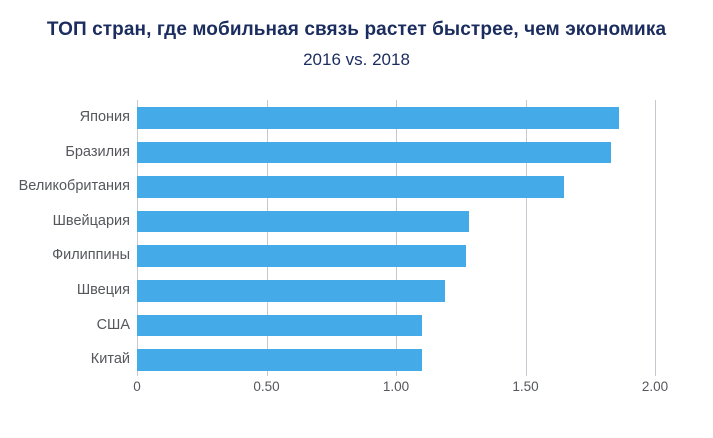  Describe the element at coordinates (97, 151) in the screenshot. I see `category-label: Бразилия` at that location.